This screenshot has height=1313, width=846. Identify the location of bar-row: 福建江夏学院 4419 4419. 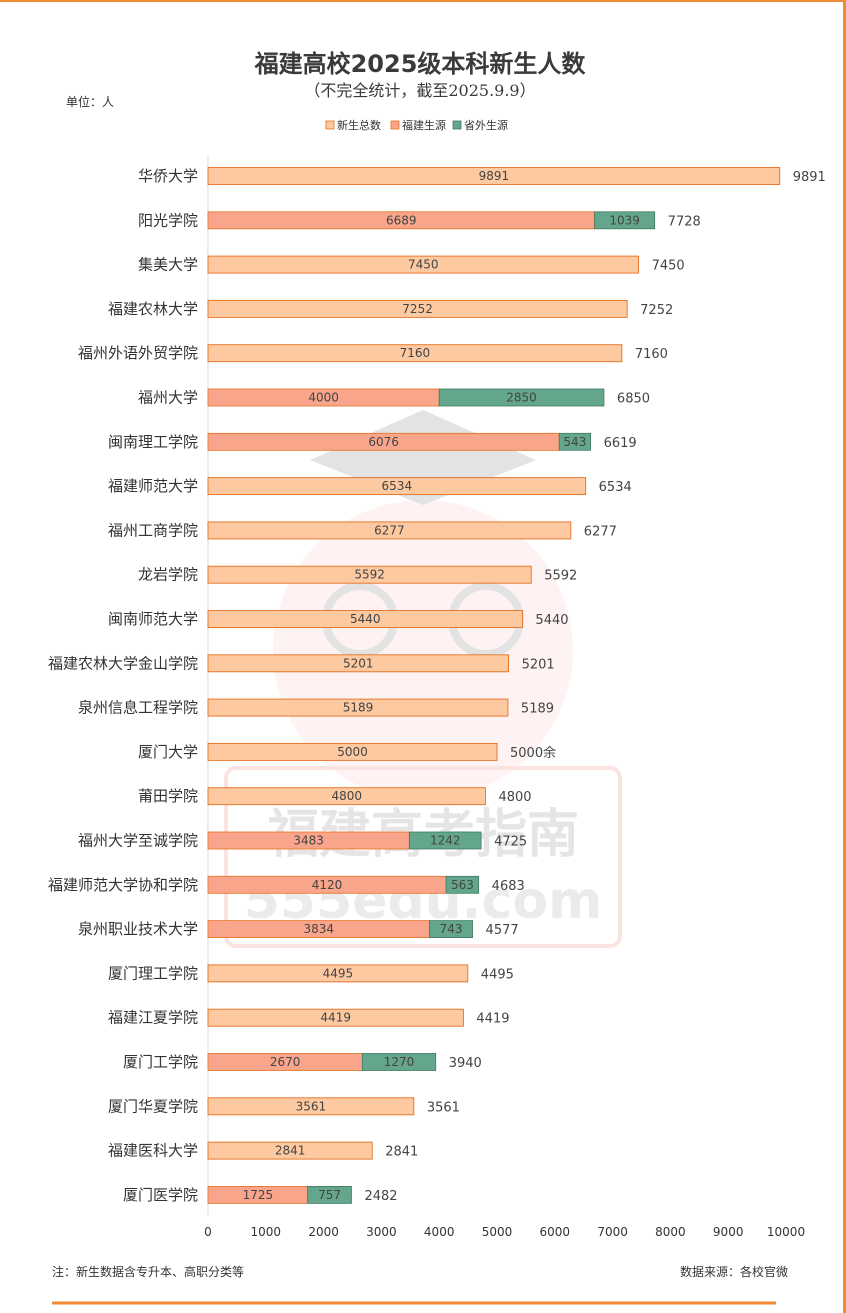
(309, 1018).